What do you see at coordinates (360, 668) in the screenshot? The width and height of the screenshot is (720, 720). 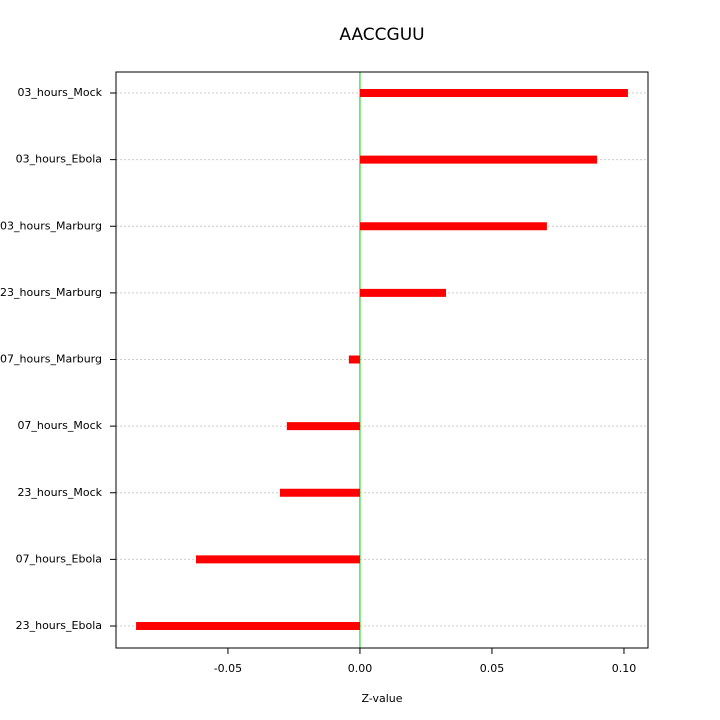 I see `x-tick-label: 0.00` at bounding box center [360, 668].